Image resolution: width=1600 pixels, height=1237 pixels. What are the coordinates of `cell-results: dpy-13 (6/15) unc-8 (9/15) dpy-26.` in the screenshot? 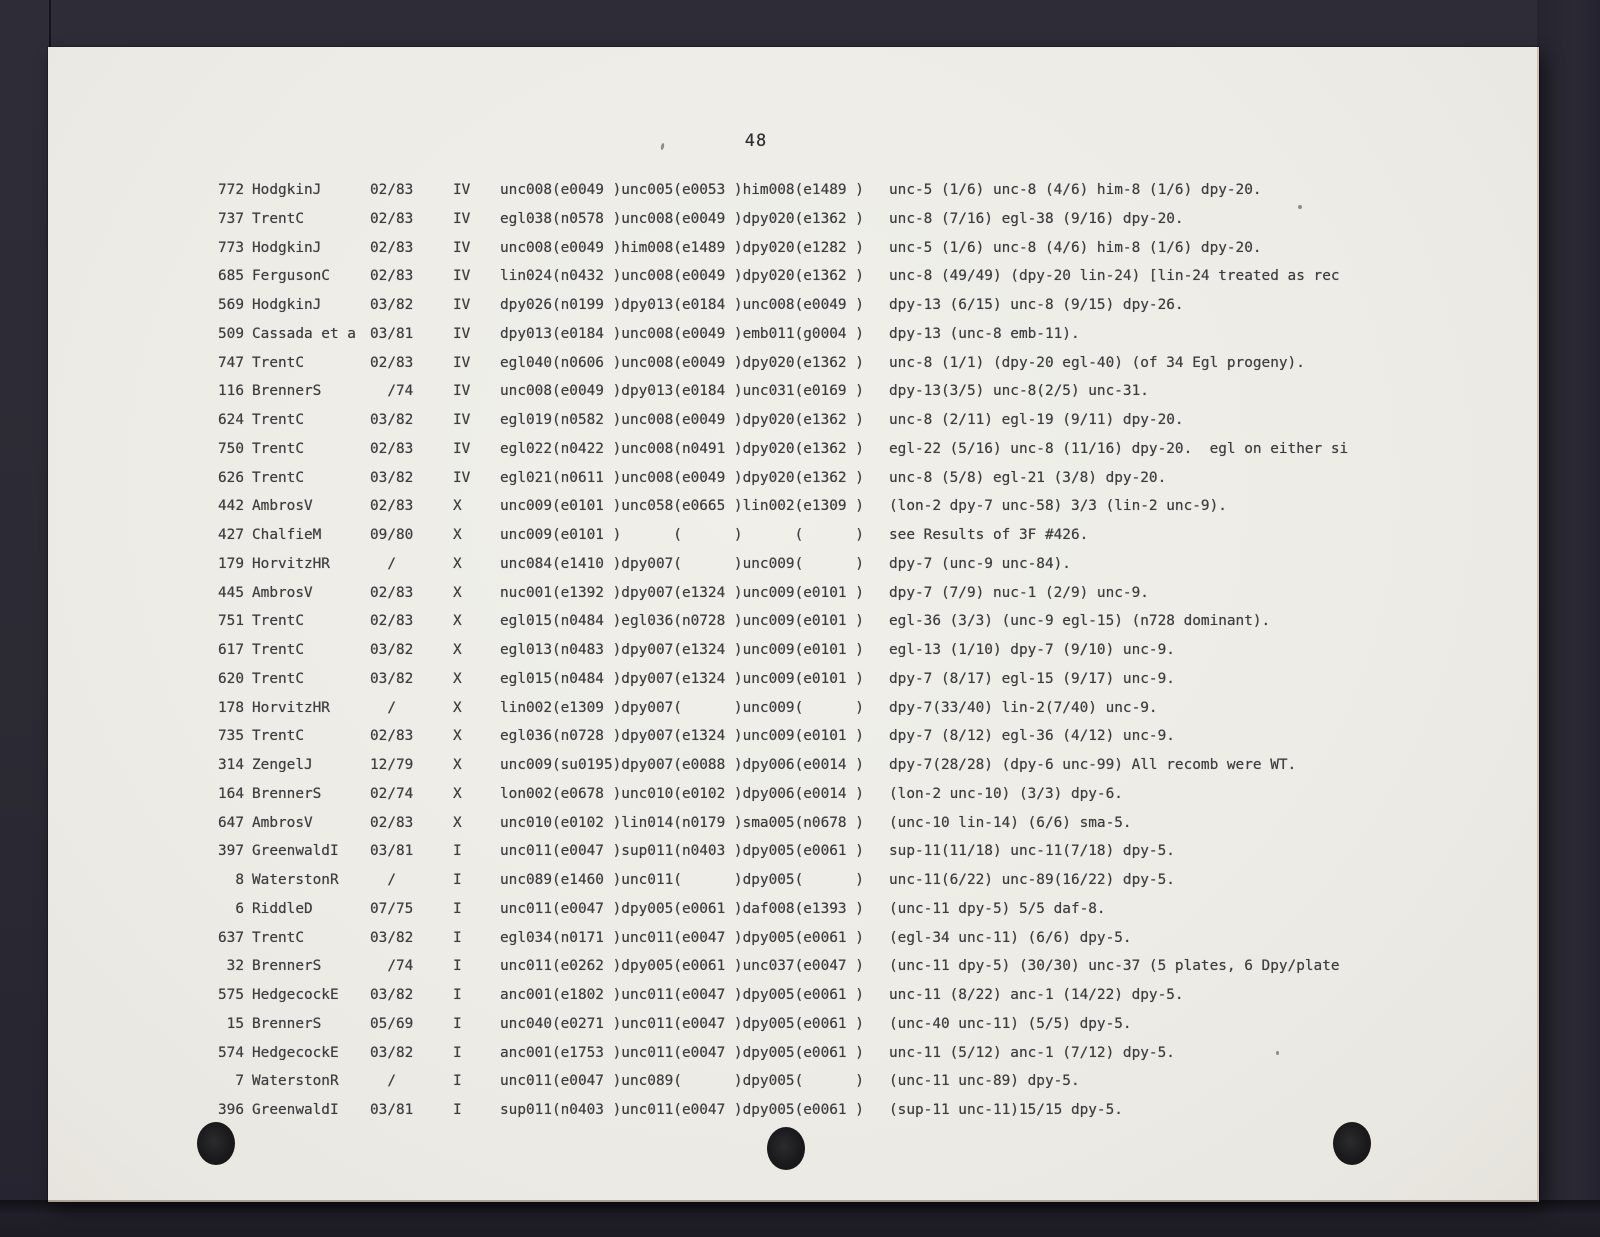 It's located at (1036, 305).